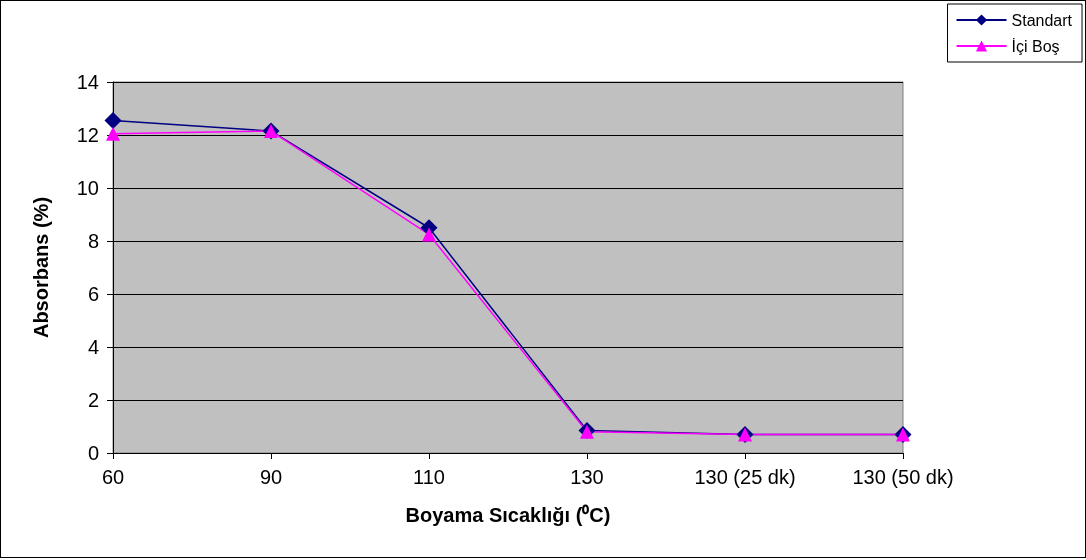  Describe the element at coordinates (41, 267) in the screenshot. I see `y-axis-title: Absorbans (%)` at that location.